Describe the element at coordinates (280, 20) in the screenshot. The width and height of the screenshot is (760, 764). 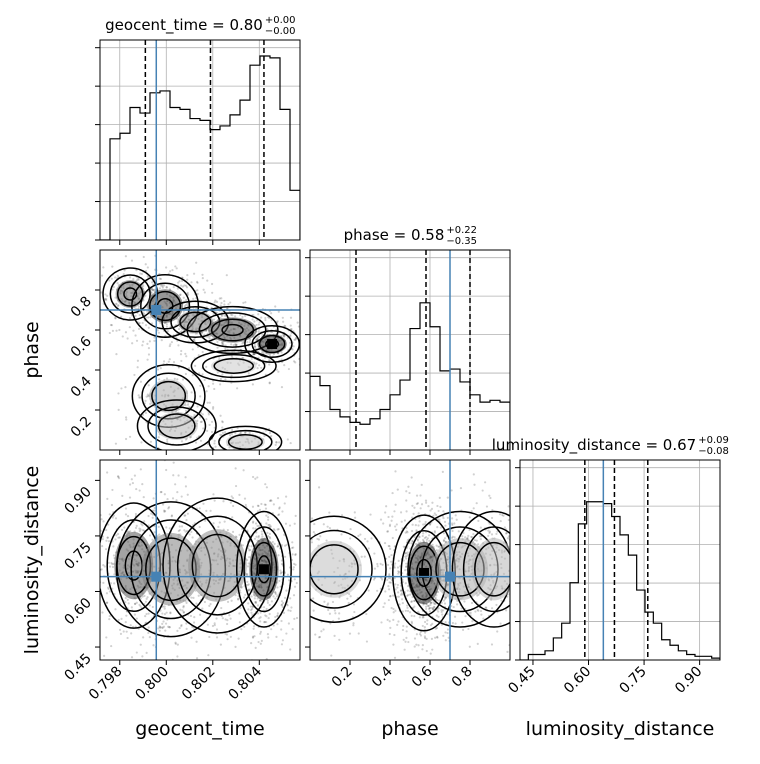
I see `title-plus: +0.00` at that location.